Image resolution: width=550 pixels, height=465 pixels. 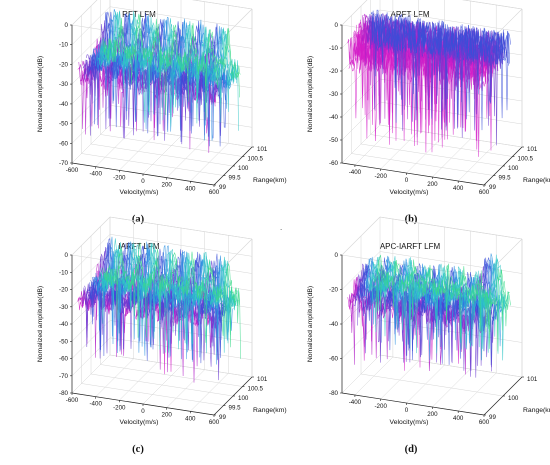 What do you see at coordinates (411, 219) in the screenshot?
I see `panel-caption: (b)` at bounding box center [411, 219].